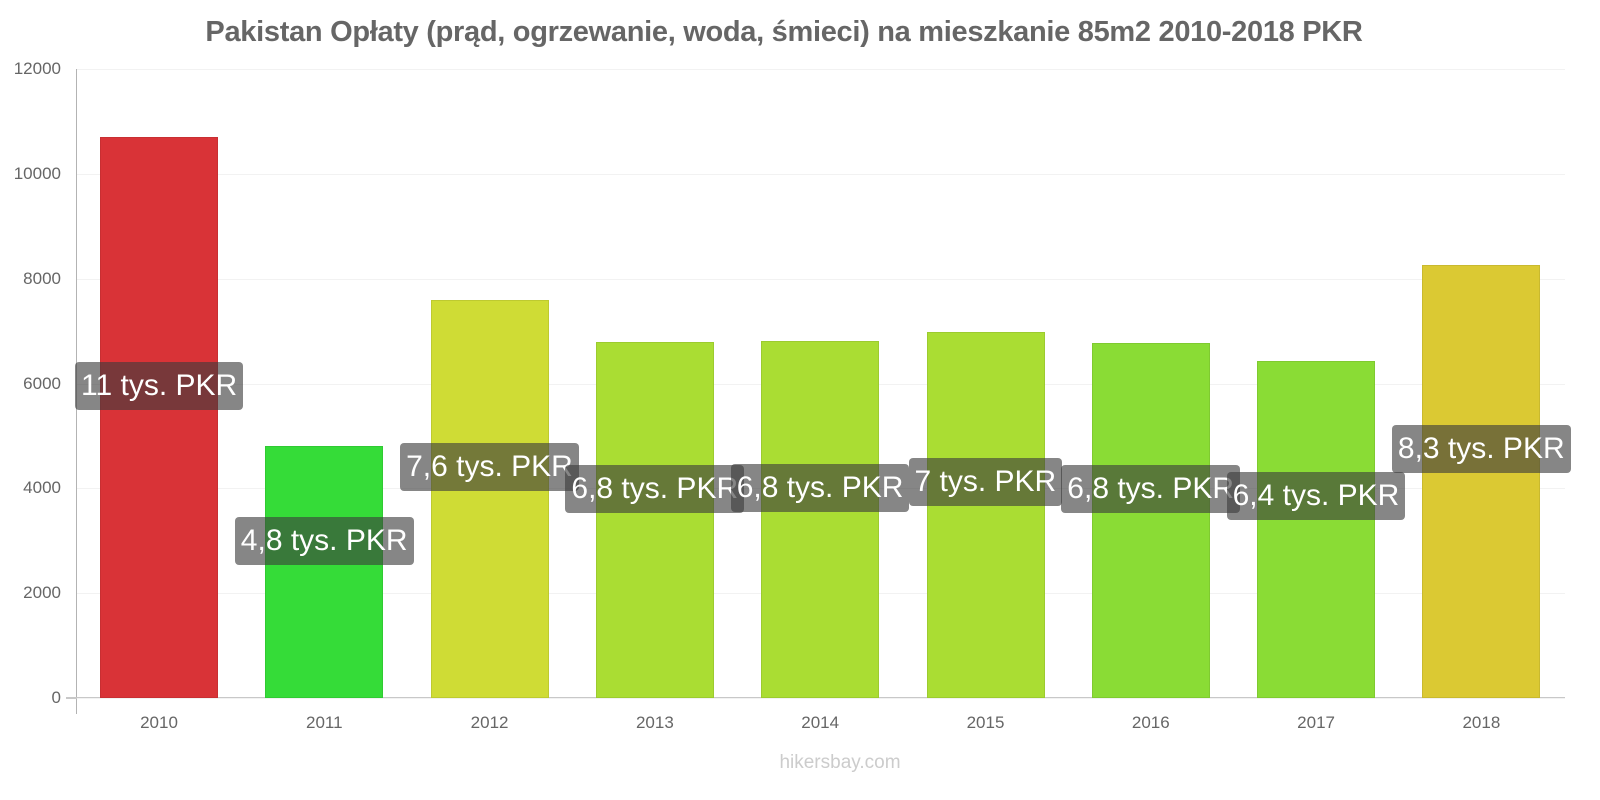  What do you see at coordinates (42, 383) in the screenshot?
I see `y-tick-label: 6000` at bounding box center [42, 383].